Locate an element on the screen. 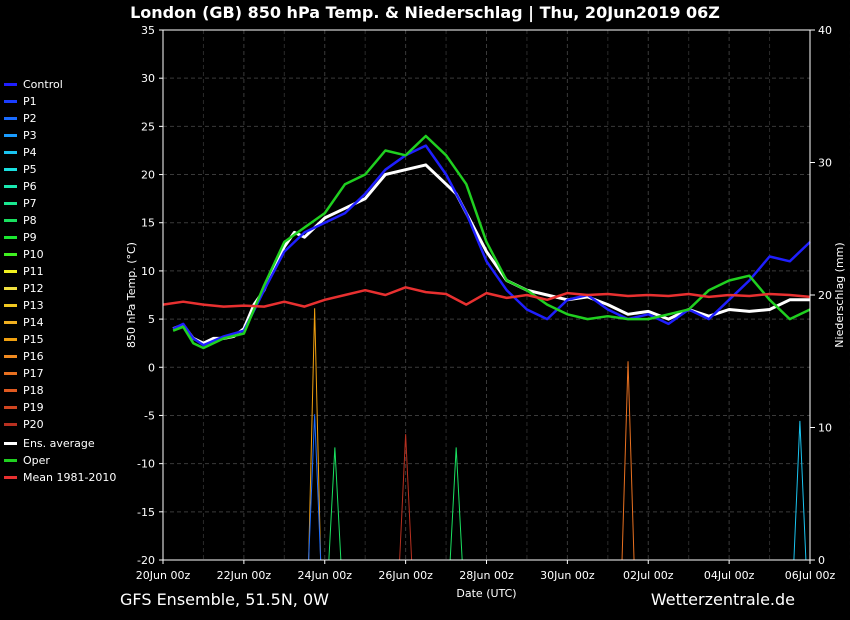  model-info: GFS Ensemble, 51.5N, 0W is located at coordinates (224, 599).